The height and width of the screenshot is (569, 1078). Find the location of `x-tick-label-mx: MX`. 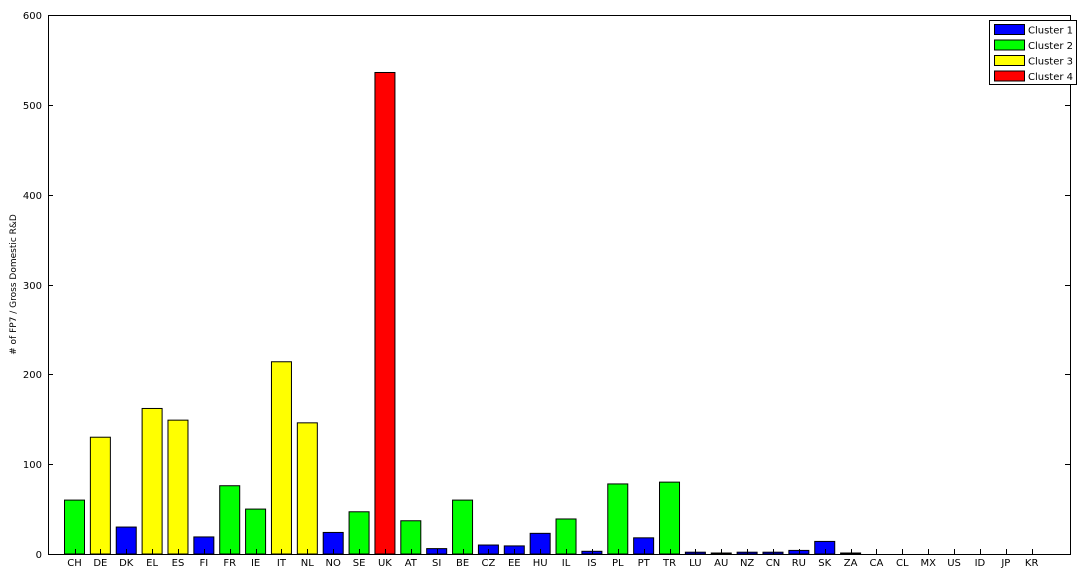

x-tick-label-mx: MX is located at coordinates (928, 563).